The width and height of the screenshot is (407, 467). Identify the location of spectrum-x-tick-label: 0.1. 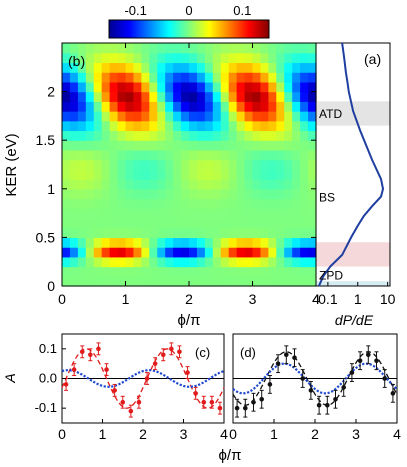
(328, 299).